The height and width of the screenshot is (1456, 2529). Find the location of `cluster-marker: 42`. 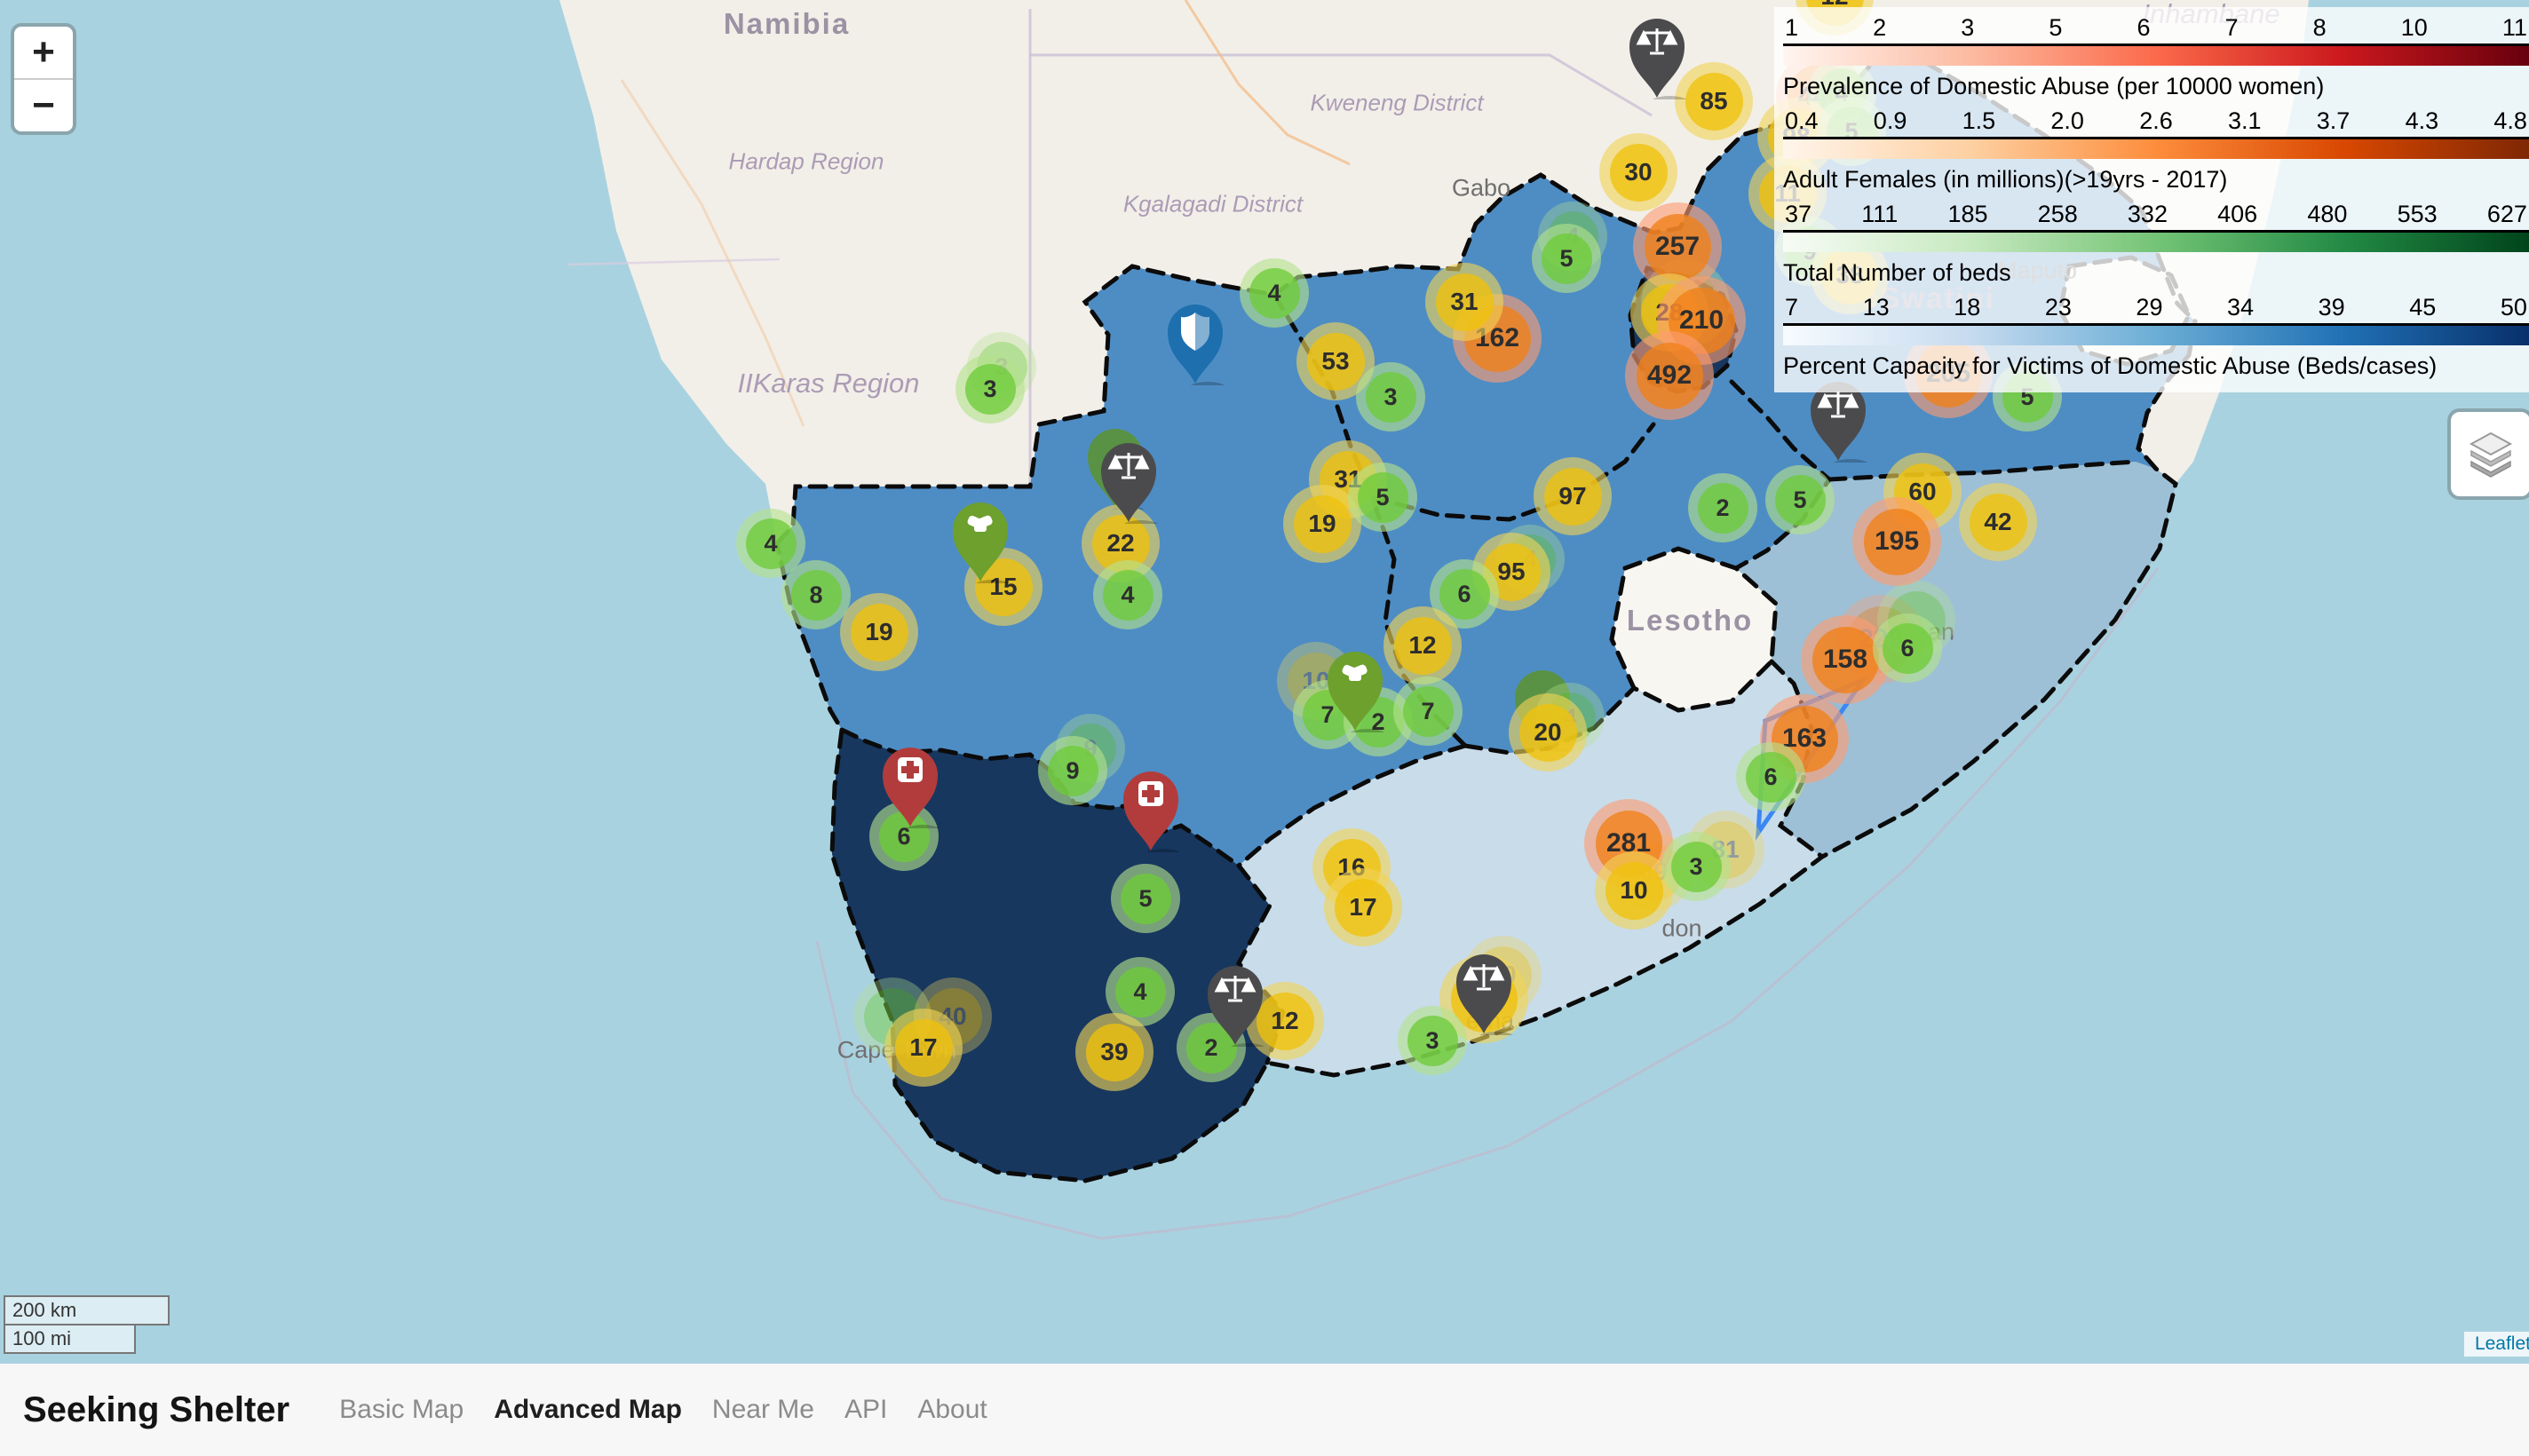

cluster-marker: 42 is located at coordinates (1998, 522).